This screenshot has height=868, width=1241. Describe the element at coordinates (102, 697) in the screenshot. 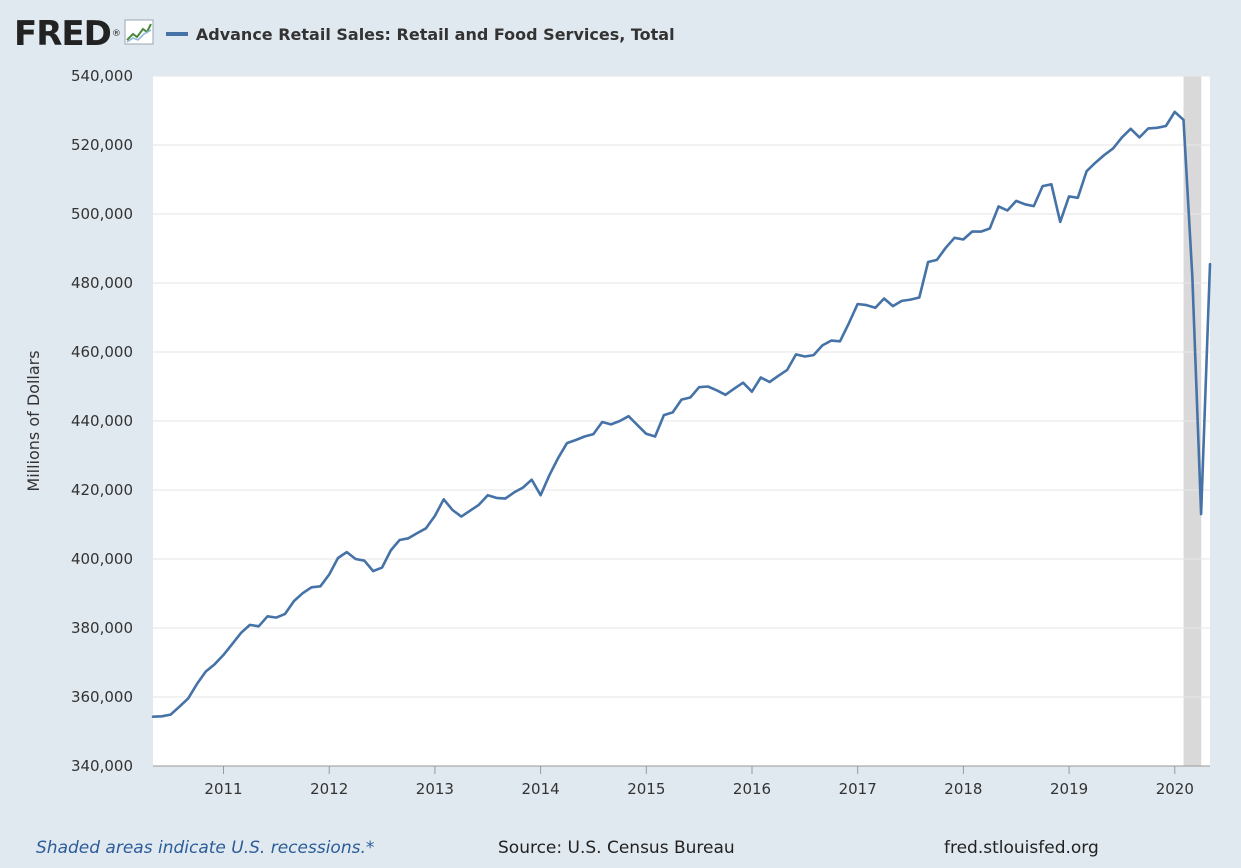

I see `y-tick-label: 360,000` at that location.